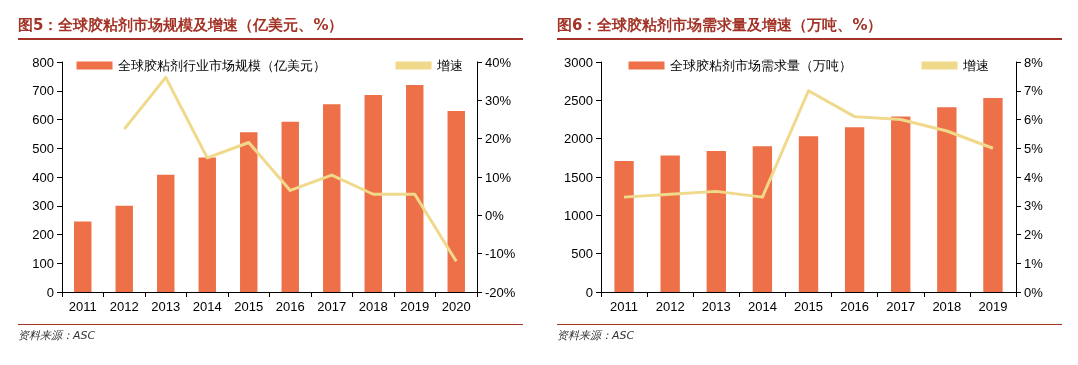  I want to click on y2-tick-label: 30%, so click(498, 100).